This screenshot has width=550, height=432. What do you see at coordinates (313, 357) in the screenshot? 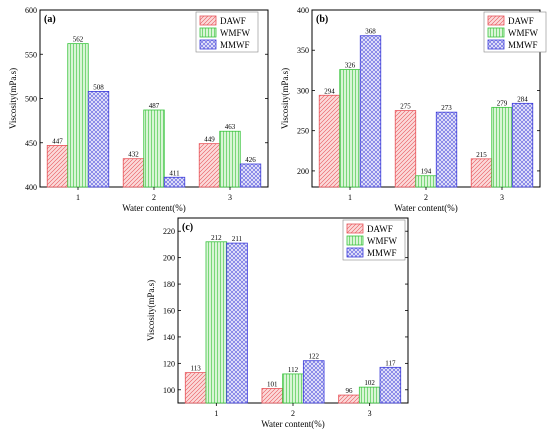
I see `data-label: 122` at bounding box center [313, 357].